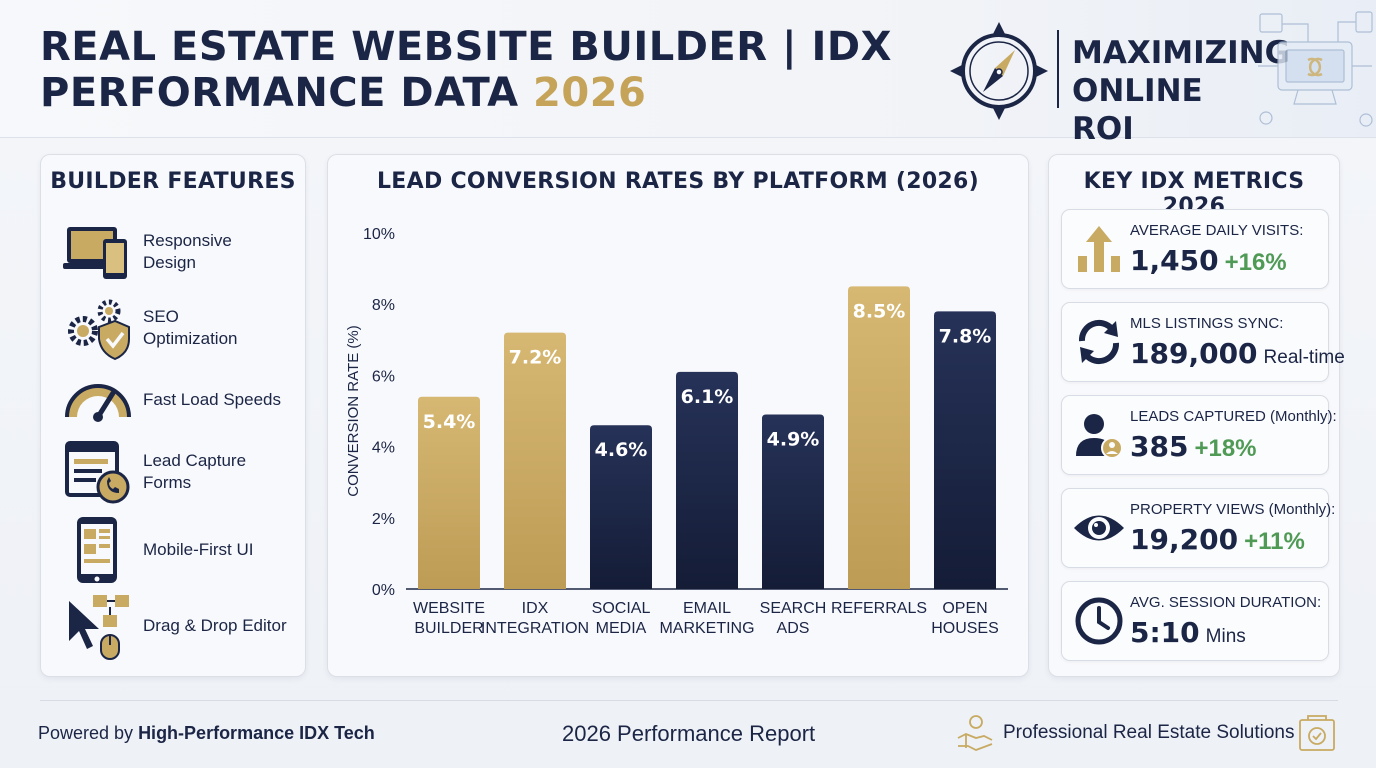  I want to click on eye-icon, so click(1099, 528).